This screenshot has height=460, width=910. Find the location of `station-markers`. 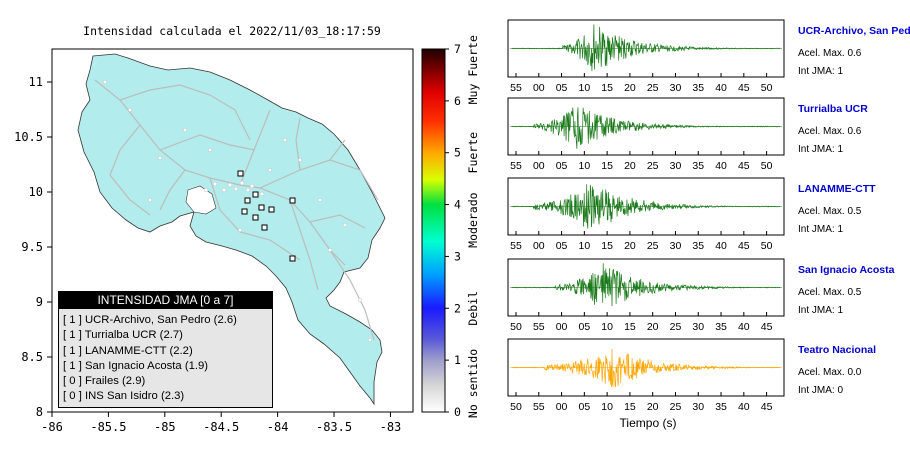

station-markers is located at coordinates (266, 216).